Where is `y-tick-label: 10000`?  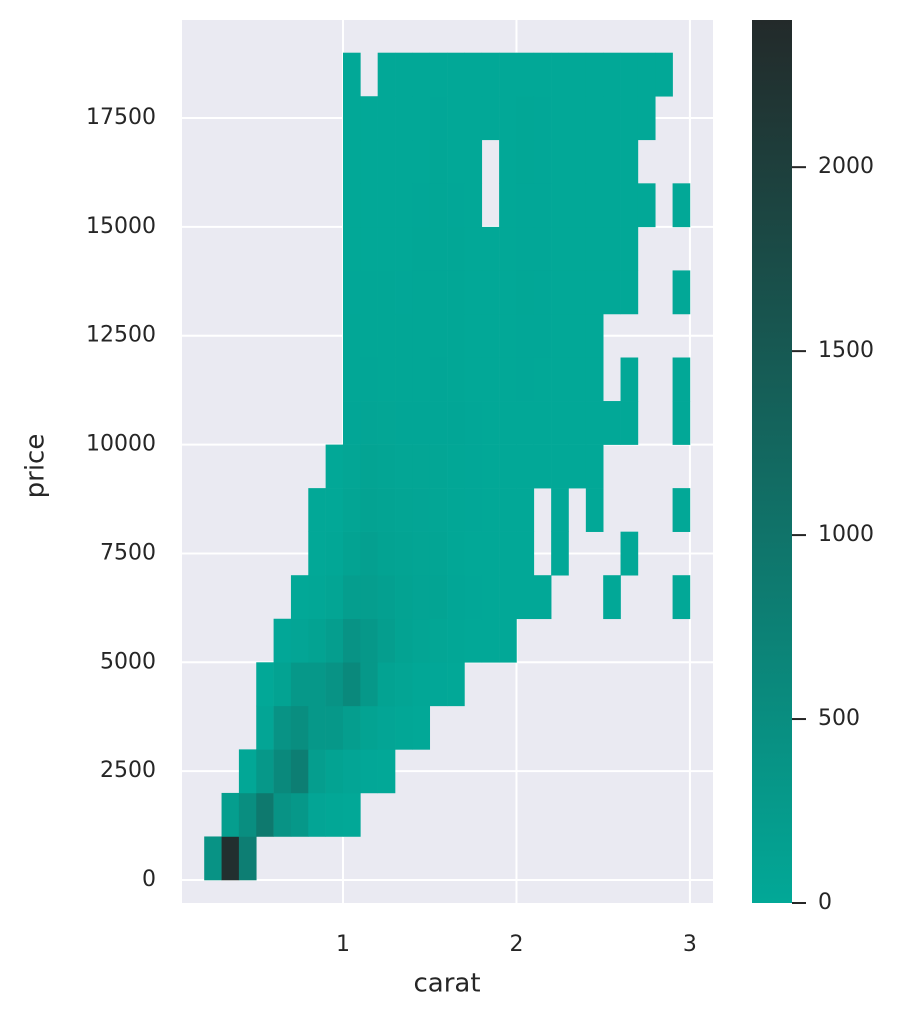
y-tick-label: 10000 is located at coordinates (121, 444).